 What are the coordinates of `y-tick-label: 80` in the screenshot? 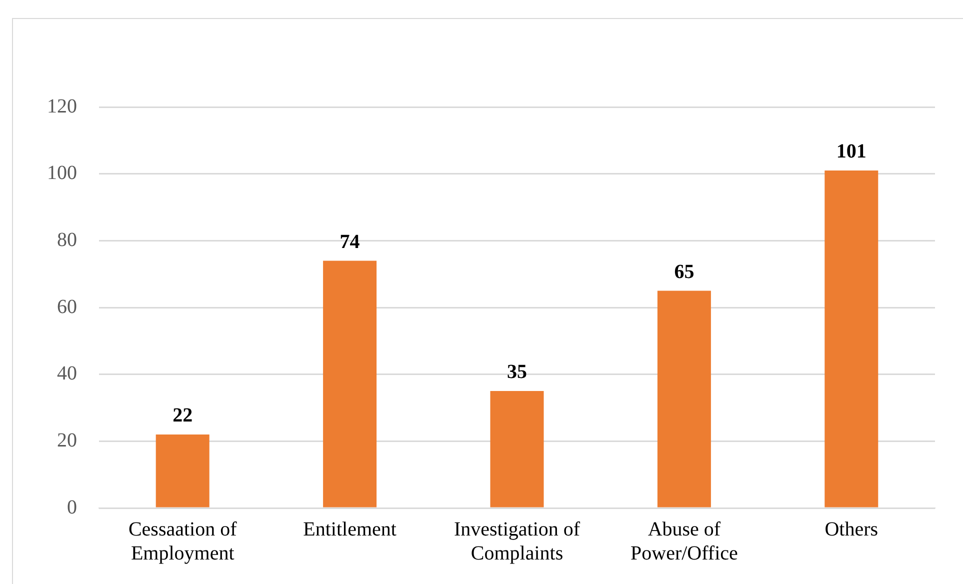 It's located at (67, 239).